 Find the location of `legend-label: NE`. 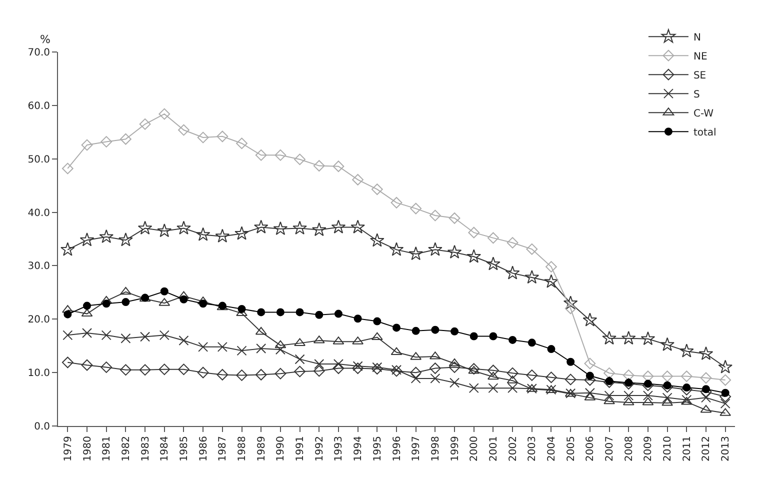

legend-label: NE is located at coordinates (700, 56).